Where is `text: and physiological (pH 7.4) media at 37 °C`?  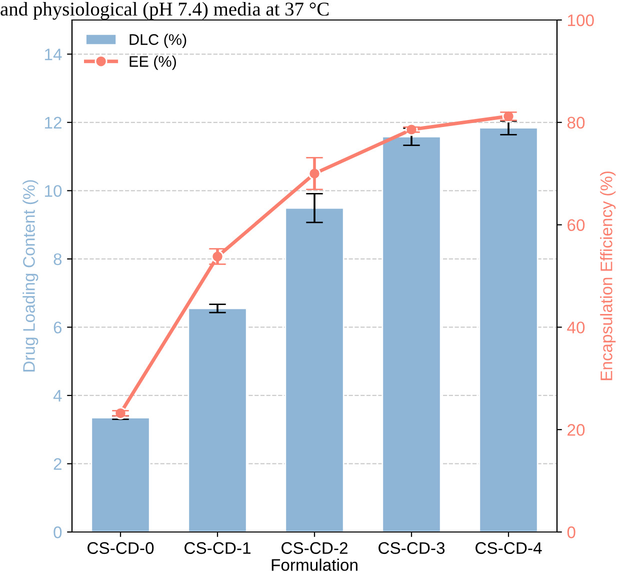
text: and physiological (pH 7.4) media at 37 °C is located at coordinates (164, 11).